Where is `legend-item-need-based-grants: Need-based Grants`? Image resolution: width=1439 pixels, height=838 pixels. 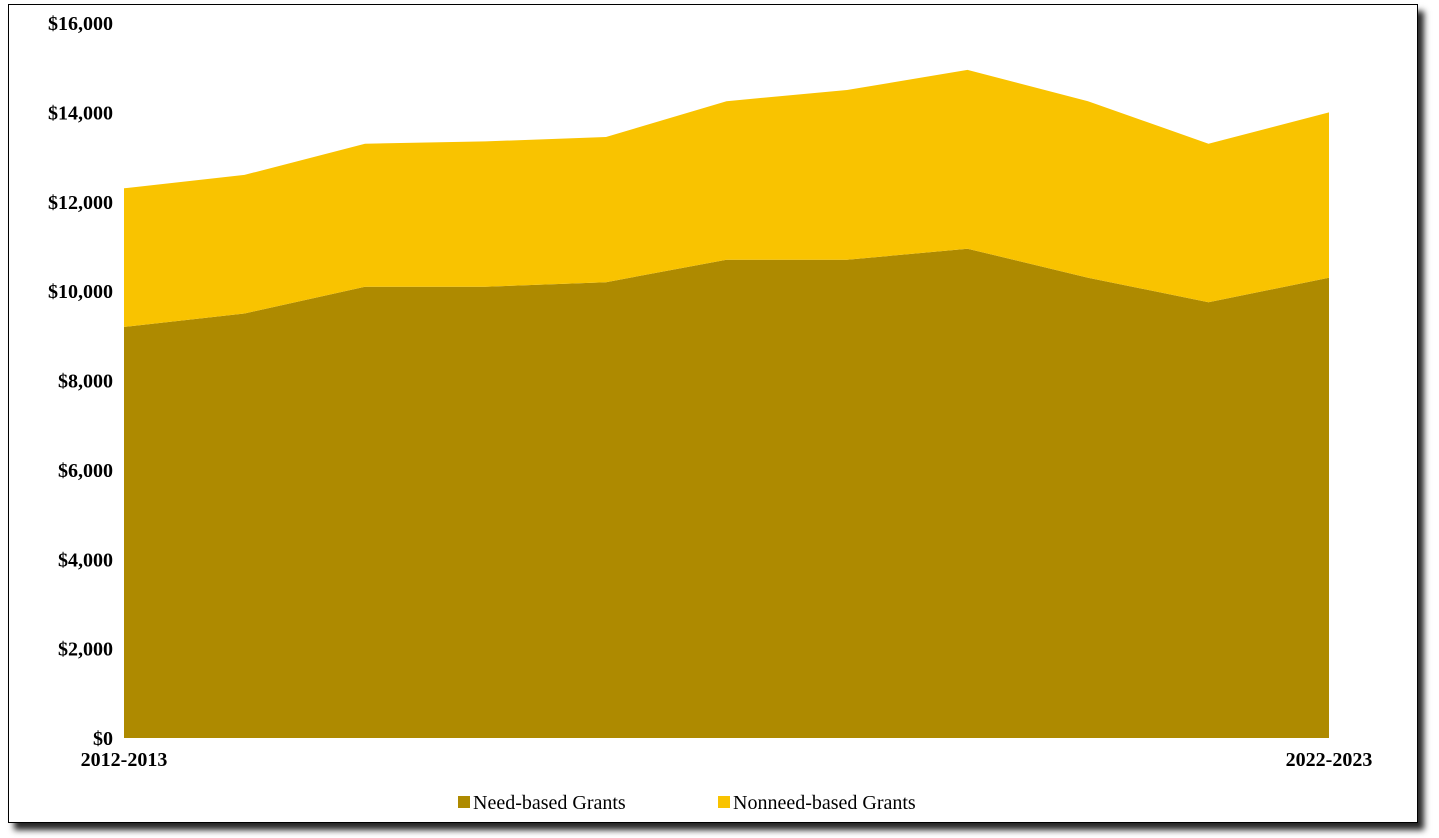
legend-item-need-based-grants: Need-based Grants is located at coordinates (542, 803).